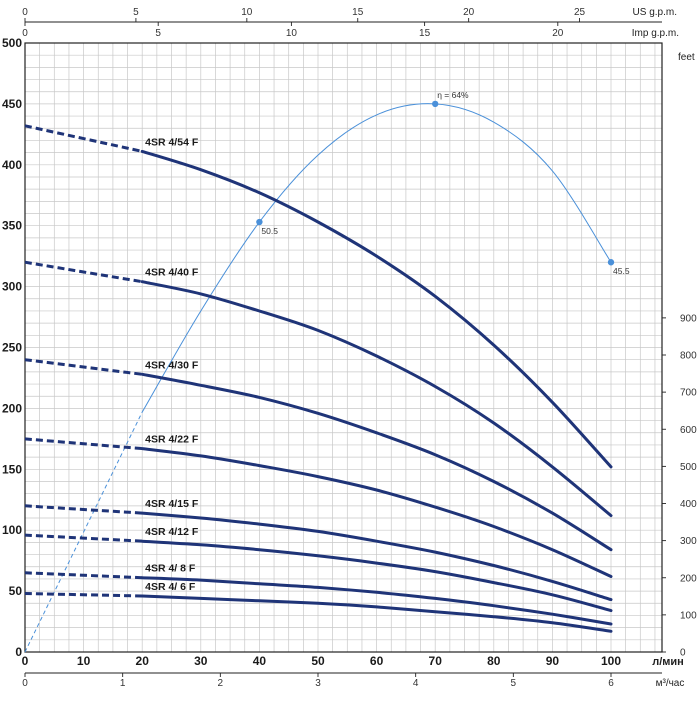 Image resolution: width=700 pixels, height=705 pixels. What do you see at coordinates (425, 33) in the screenshot?
I see `imp-tick-label: 15` at bounding box center [425, 33].